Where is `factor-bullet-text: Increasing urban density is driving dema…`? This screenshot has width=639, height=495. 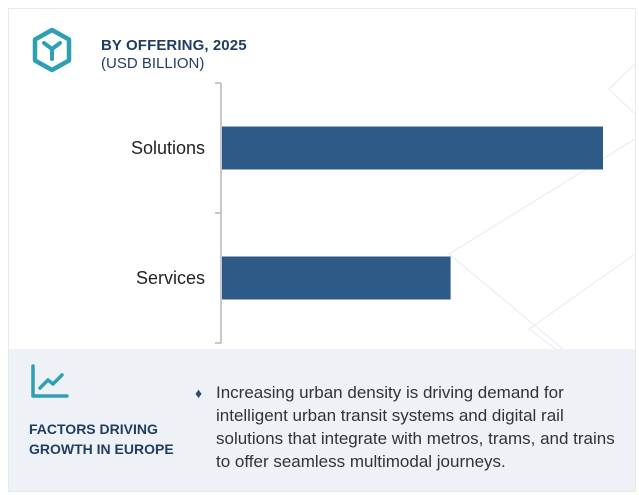
factor-bullet-text: Increasing urban density is driving dema… is located at coordinates (415, 427).